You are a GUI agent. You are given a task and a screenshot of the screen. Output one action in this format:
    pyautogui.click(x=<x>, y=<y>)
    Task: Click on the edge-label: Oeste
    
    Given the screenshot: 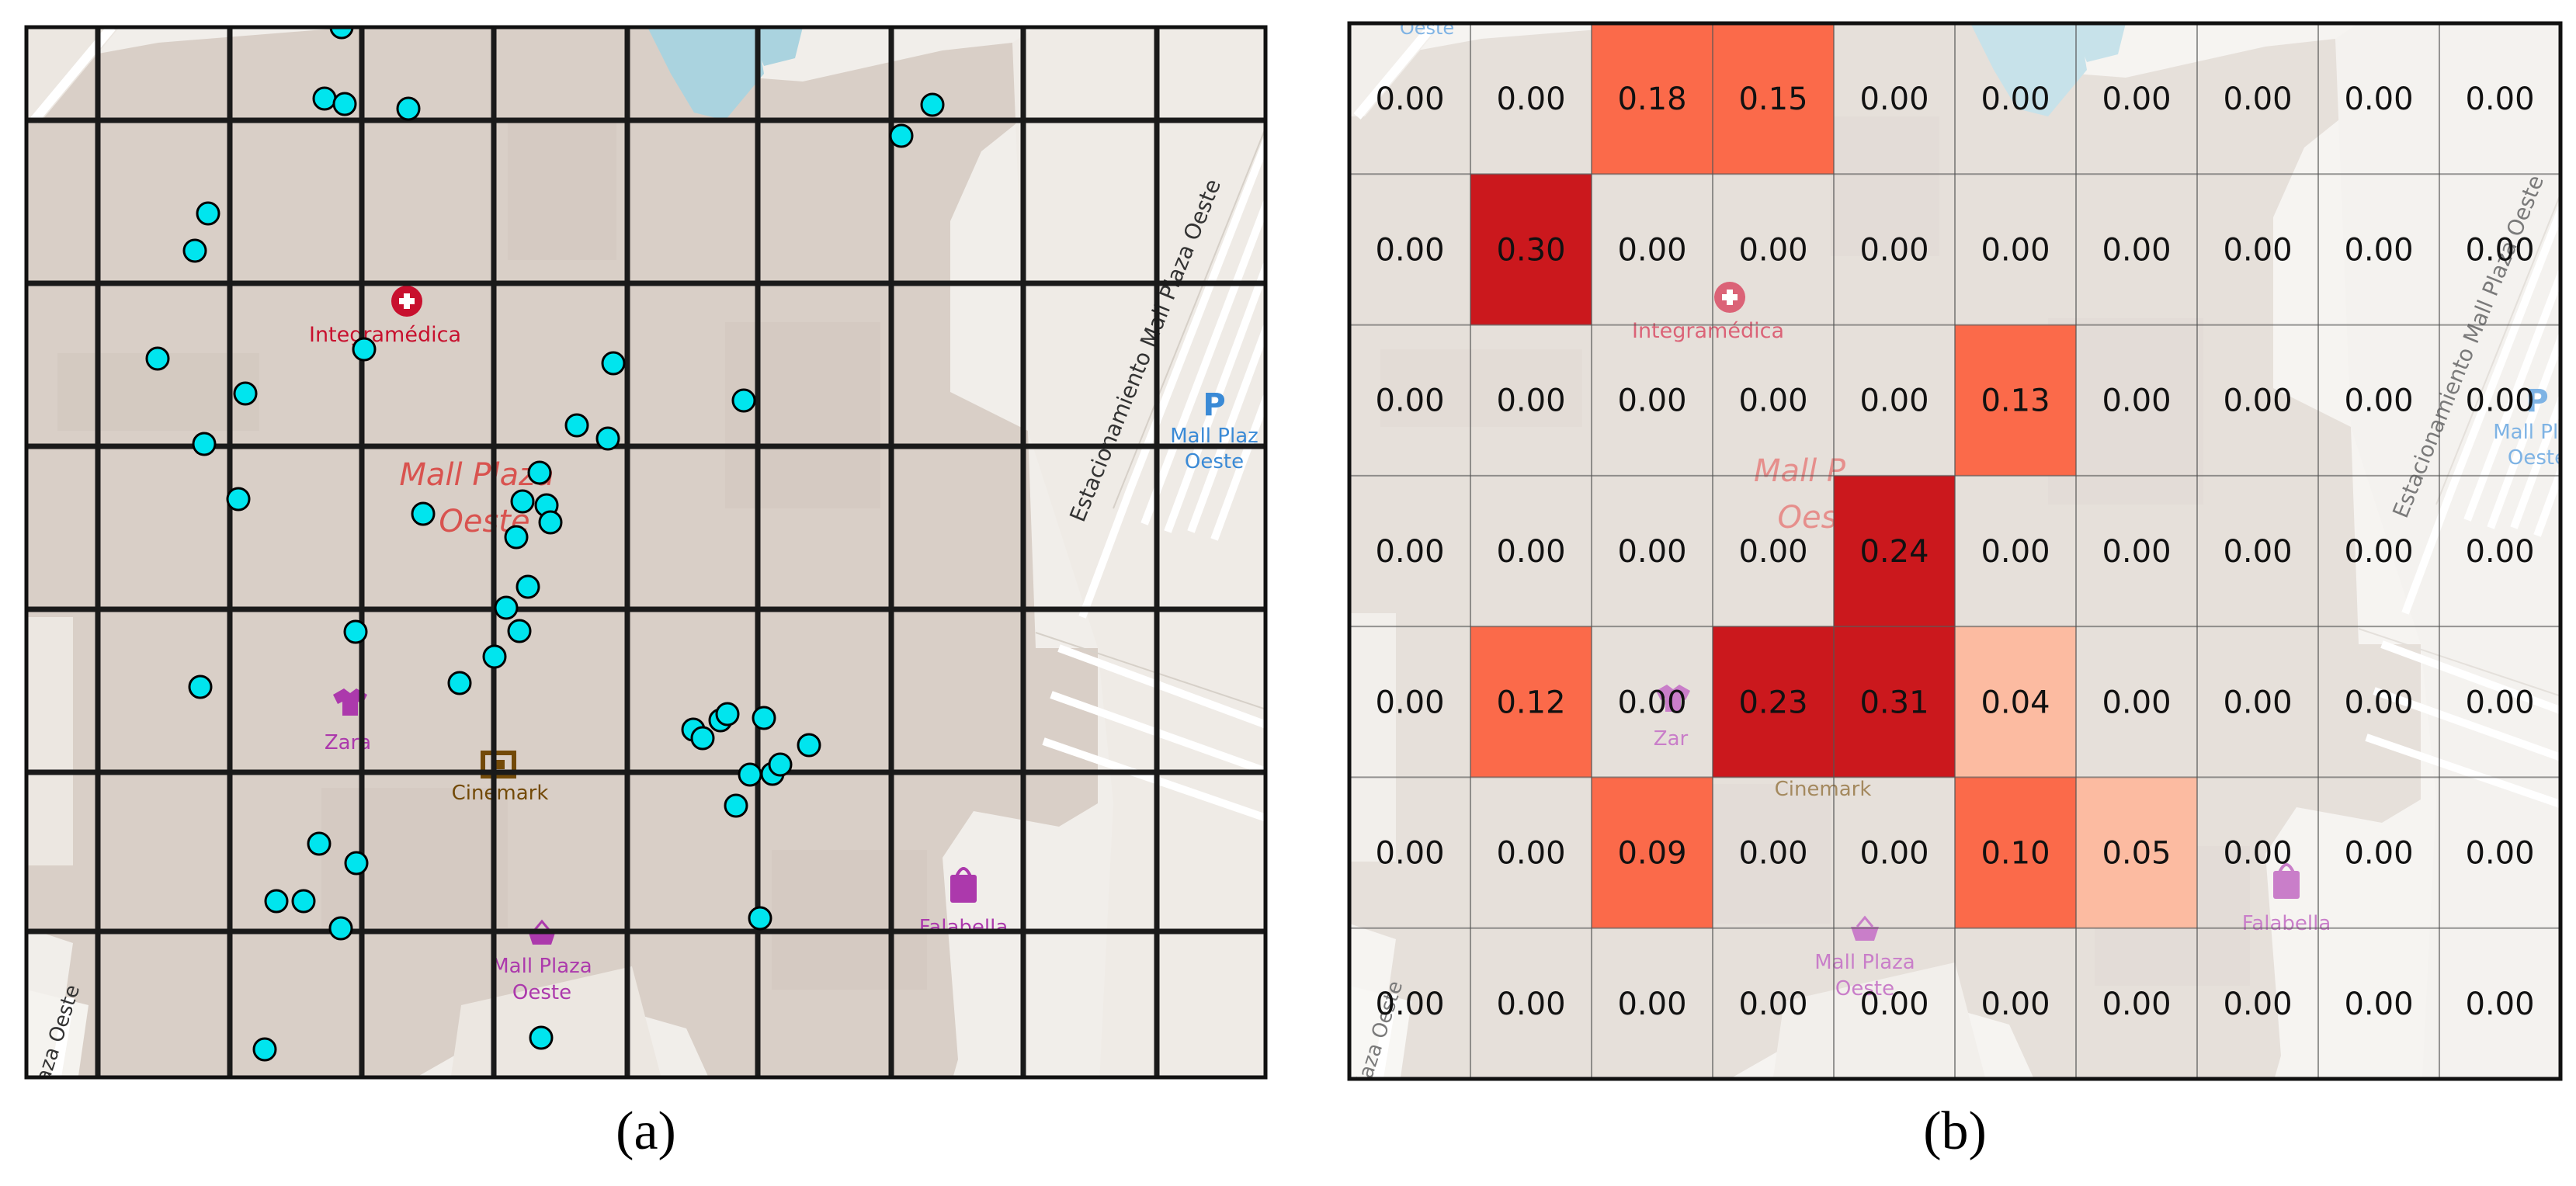 What is the action you would take?
    pyautogui.click(x=1427, y=28)
    